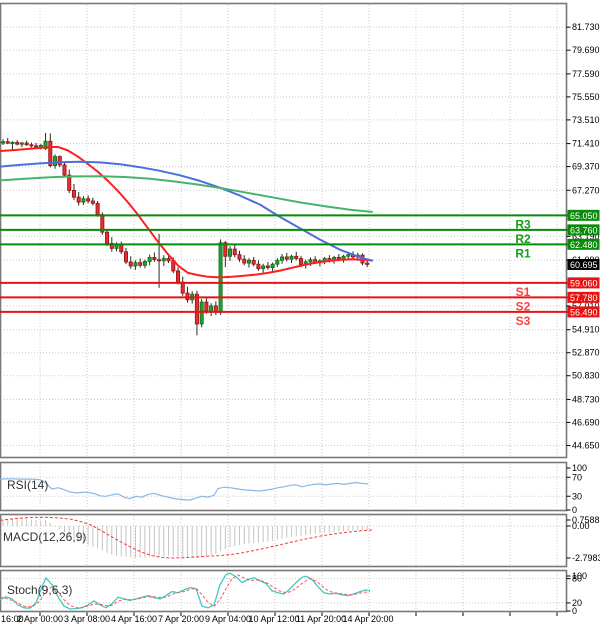  Describe the element at coordinates (181, 619) in the screenshot. I see `time-label: 7 Apr 20:00` at that location.